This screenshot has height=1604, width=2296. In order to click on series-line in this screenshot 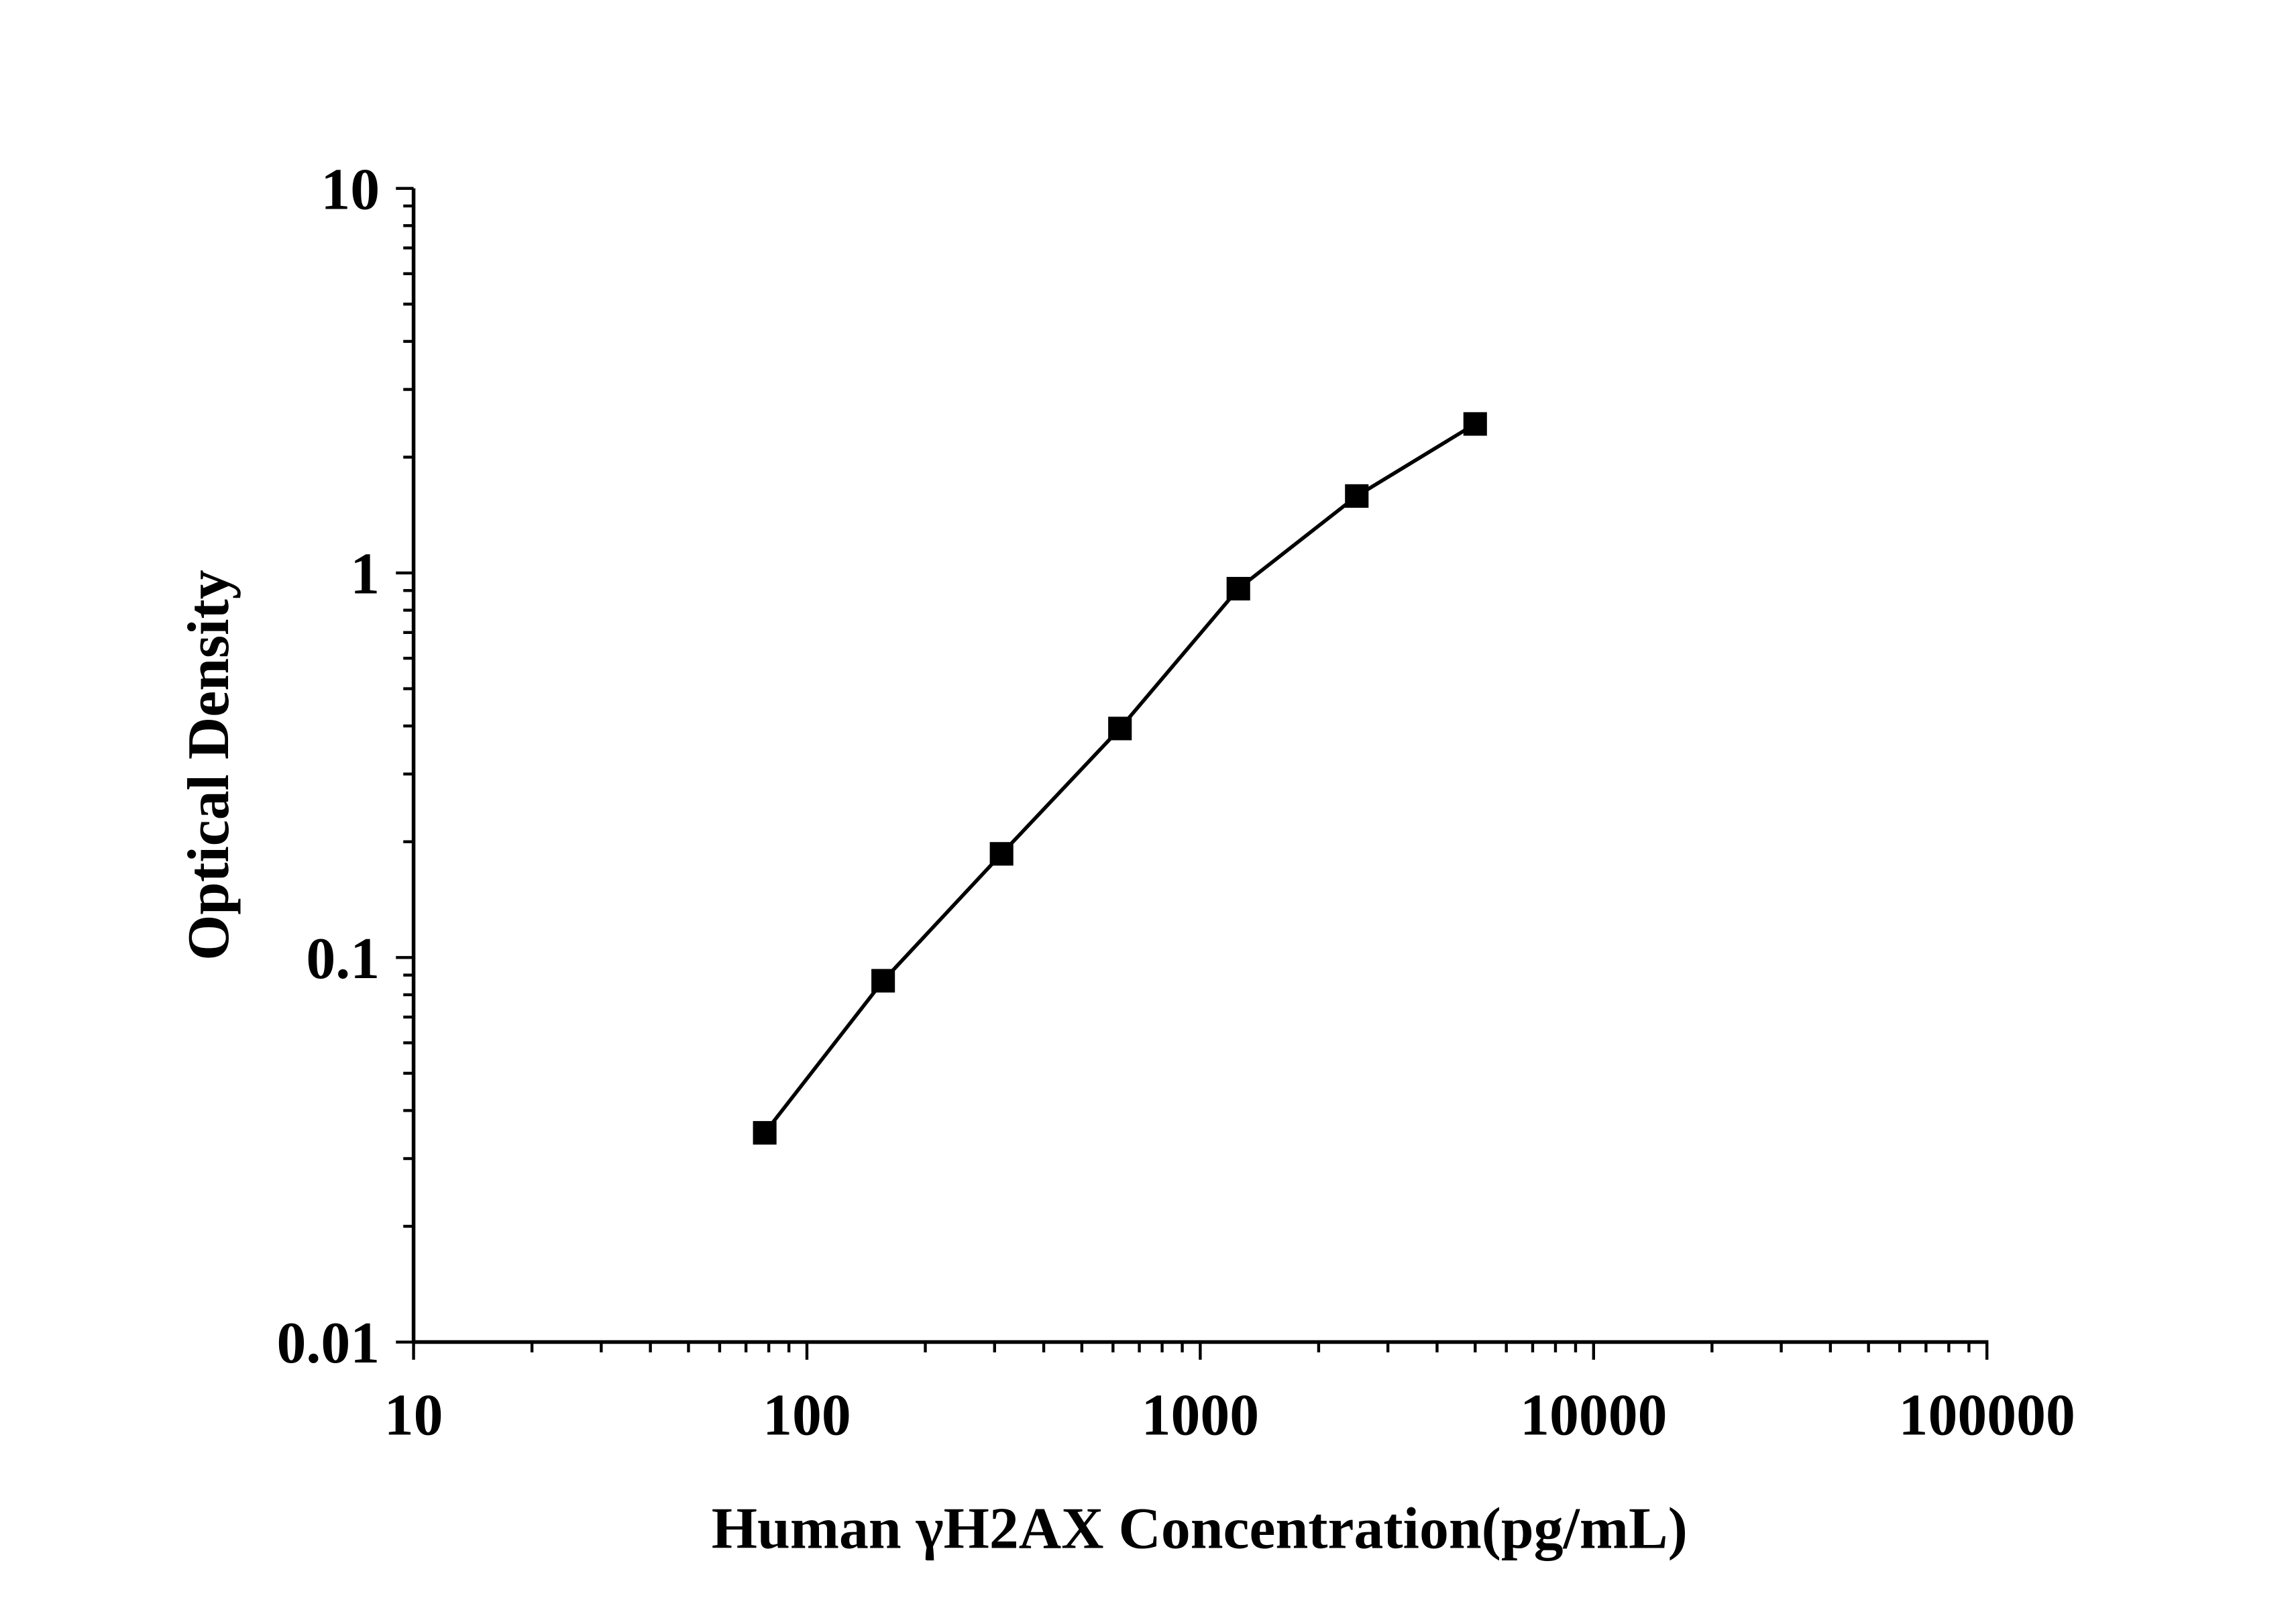, I will do `click(1119, 778)`.